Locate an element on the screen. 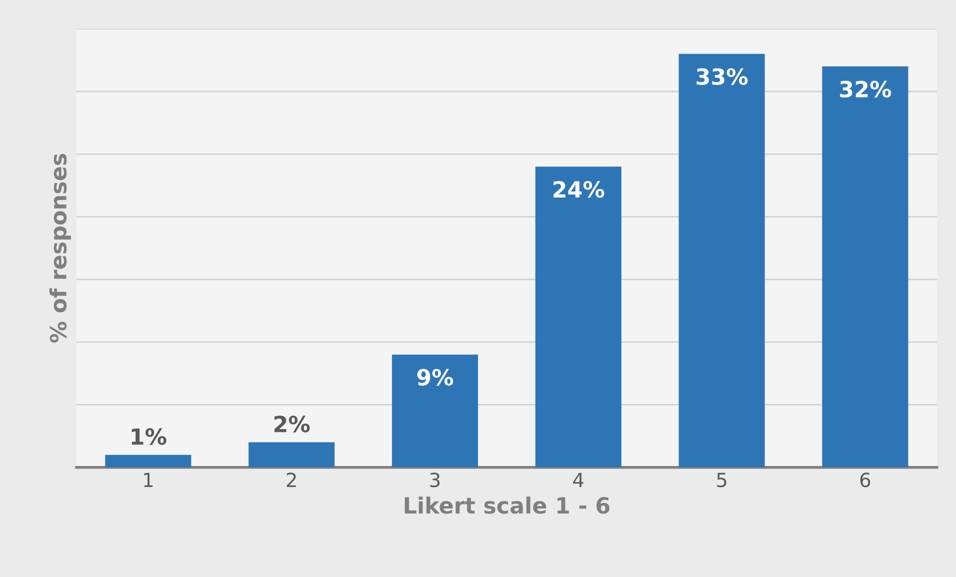 This screenshot has width=956, height=577. data-label: 1% is located at coordinates (149, 436).